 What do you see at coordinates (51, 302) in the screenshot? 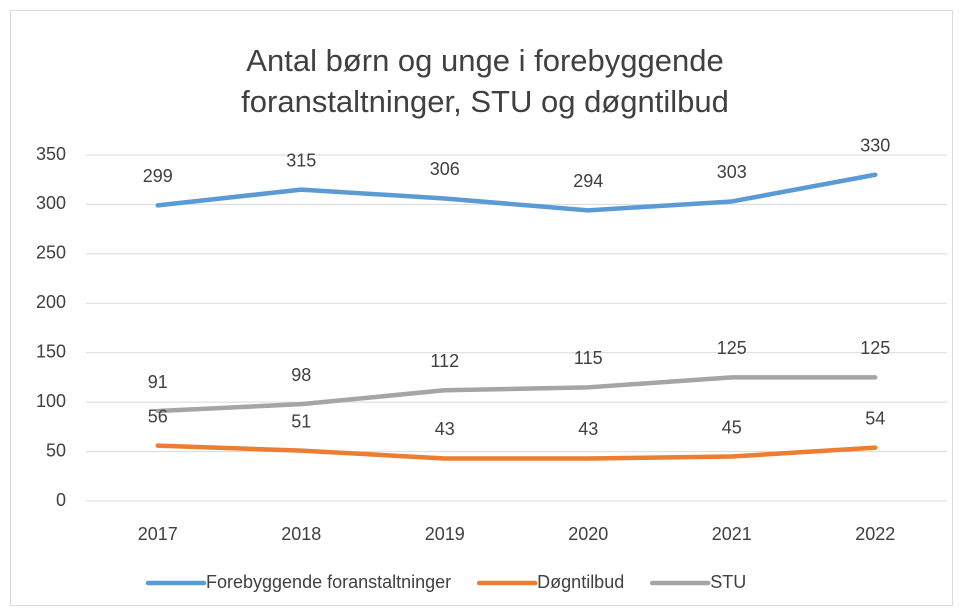
I see `y-tick-label: 200` at bounding box center [51, 302].